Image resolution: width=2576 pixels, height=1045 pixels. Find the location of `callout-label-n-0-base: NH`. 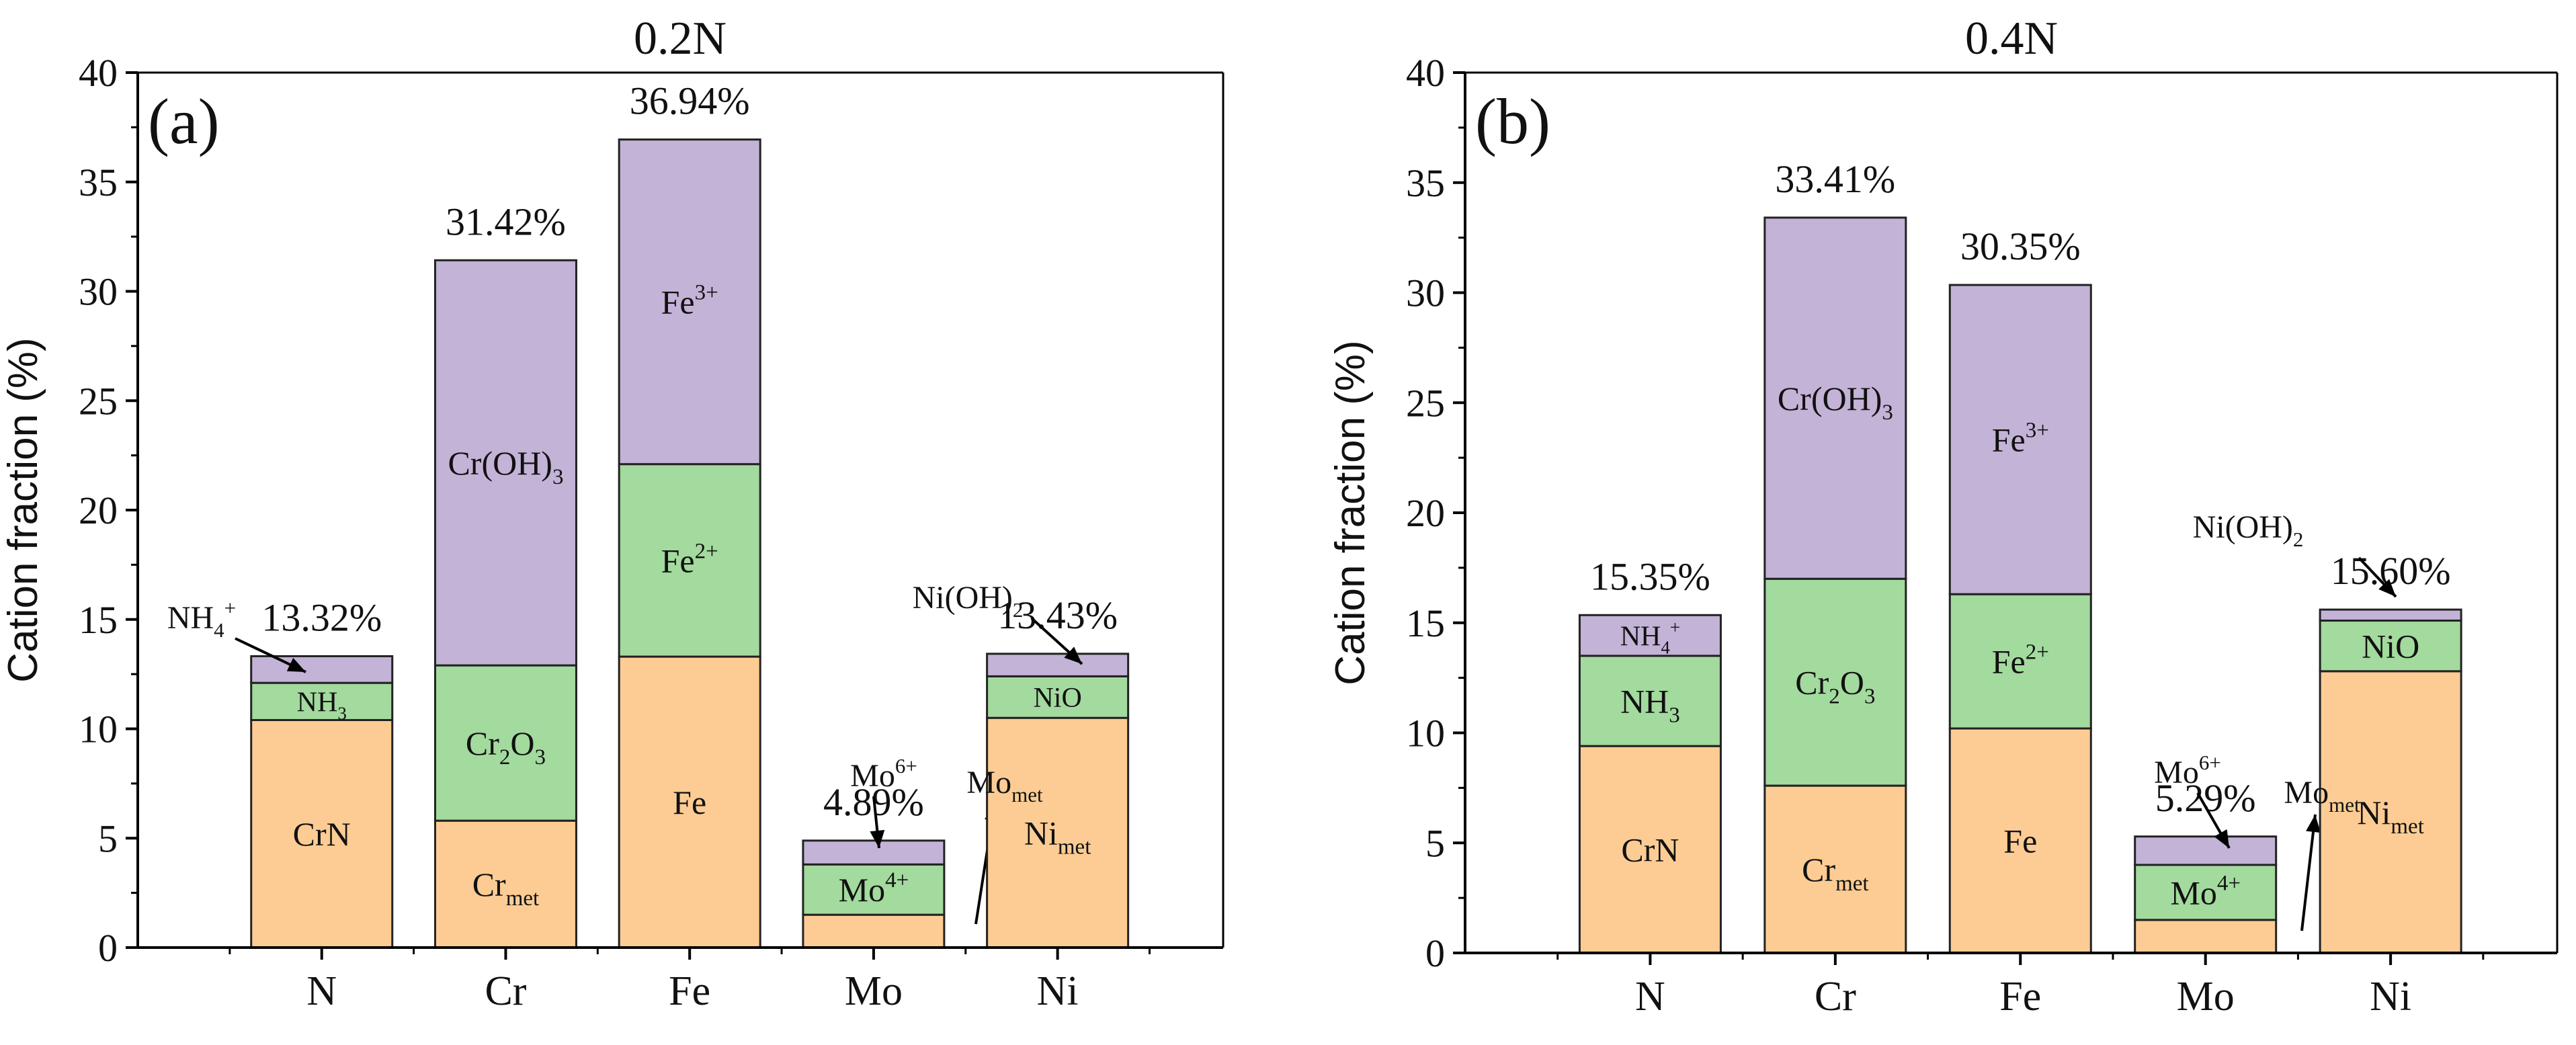

callout-label-n-0-base: NH is located at coordinates (190, 618).